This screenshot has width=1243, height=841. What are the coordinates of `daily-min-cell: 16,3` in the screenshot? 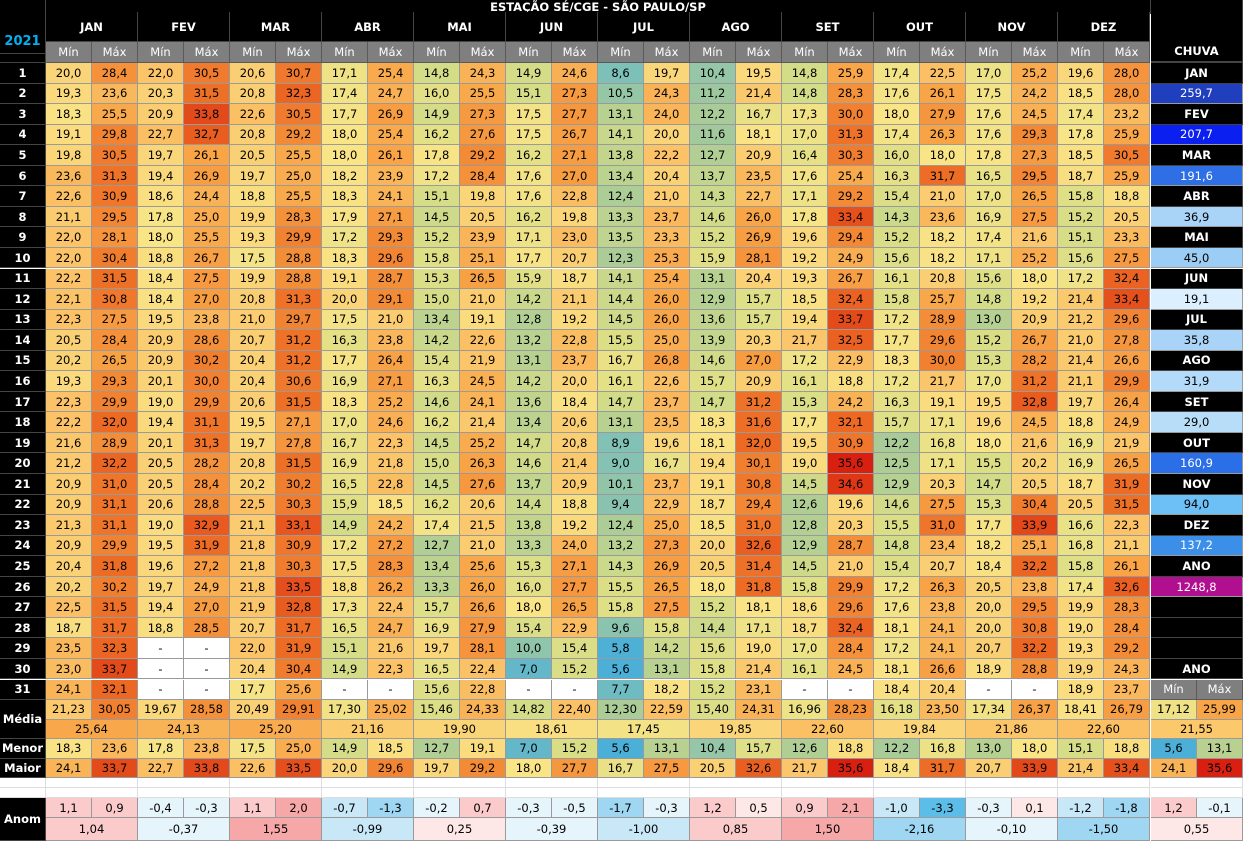 It's located at (897, 402).